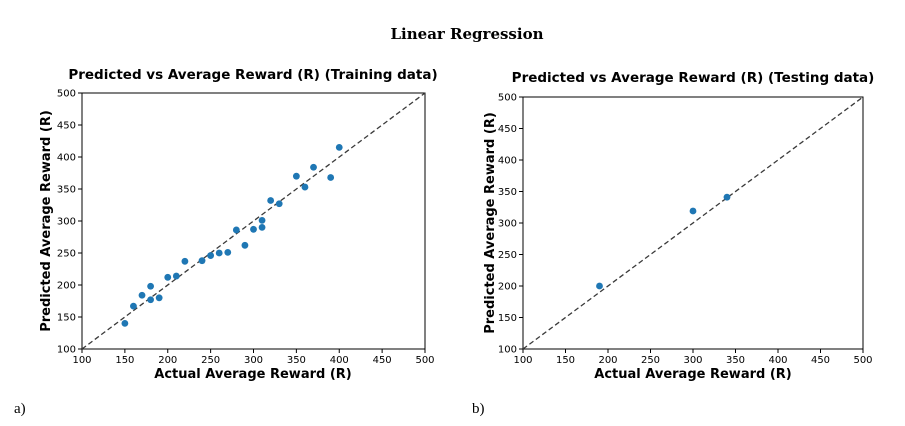 This screenshot has width=905, height=426. I want to click on panel-label-b: b), so click(478, 409).